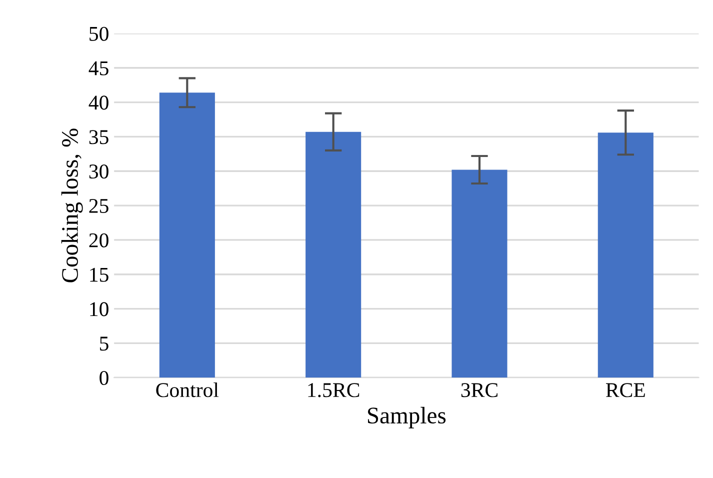 Image resolution: width=713 pixels, height=478 pixels. I want to click on x-tick-label: 1.5RC, so click(334, 390).